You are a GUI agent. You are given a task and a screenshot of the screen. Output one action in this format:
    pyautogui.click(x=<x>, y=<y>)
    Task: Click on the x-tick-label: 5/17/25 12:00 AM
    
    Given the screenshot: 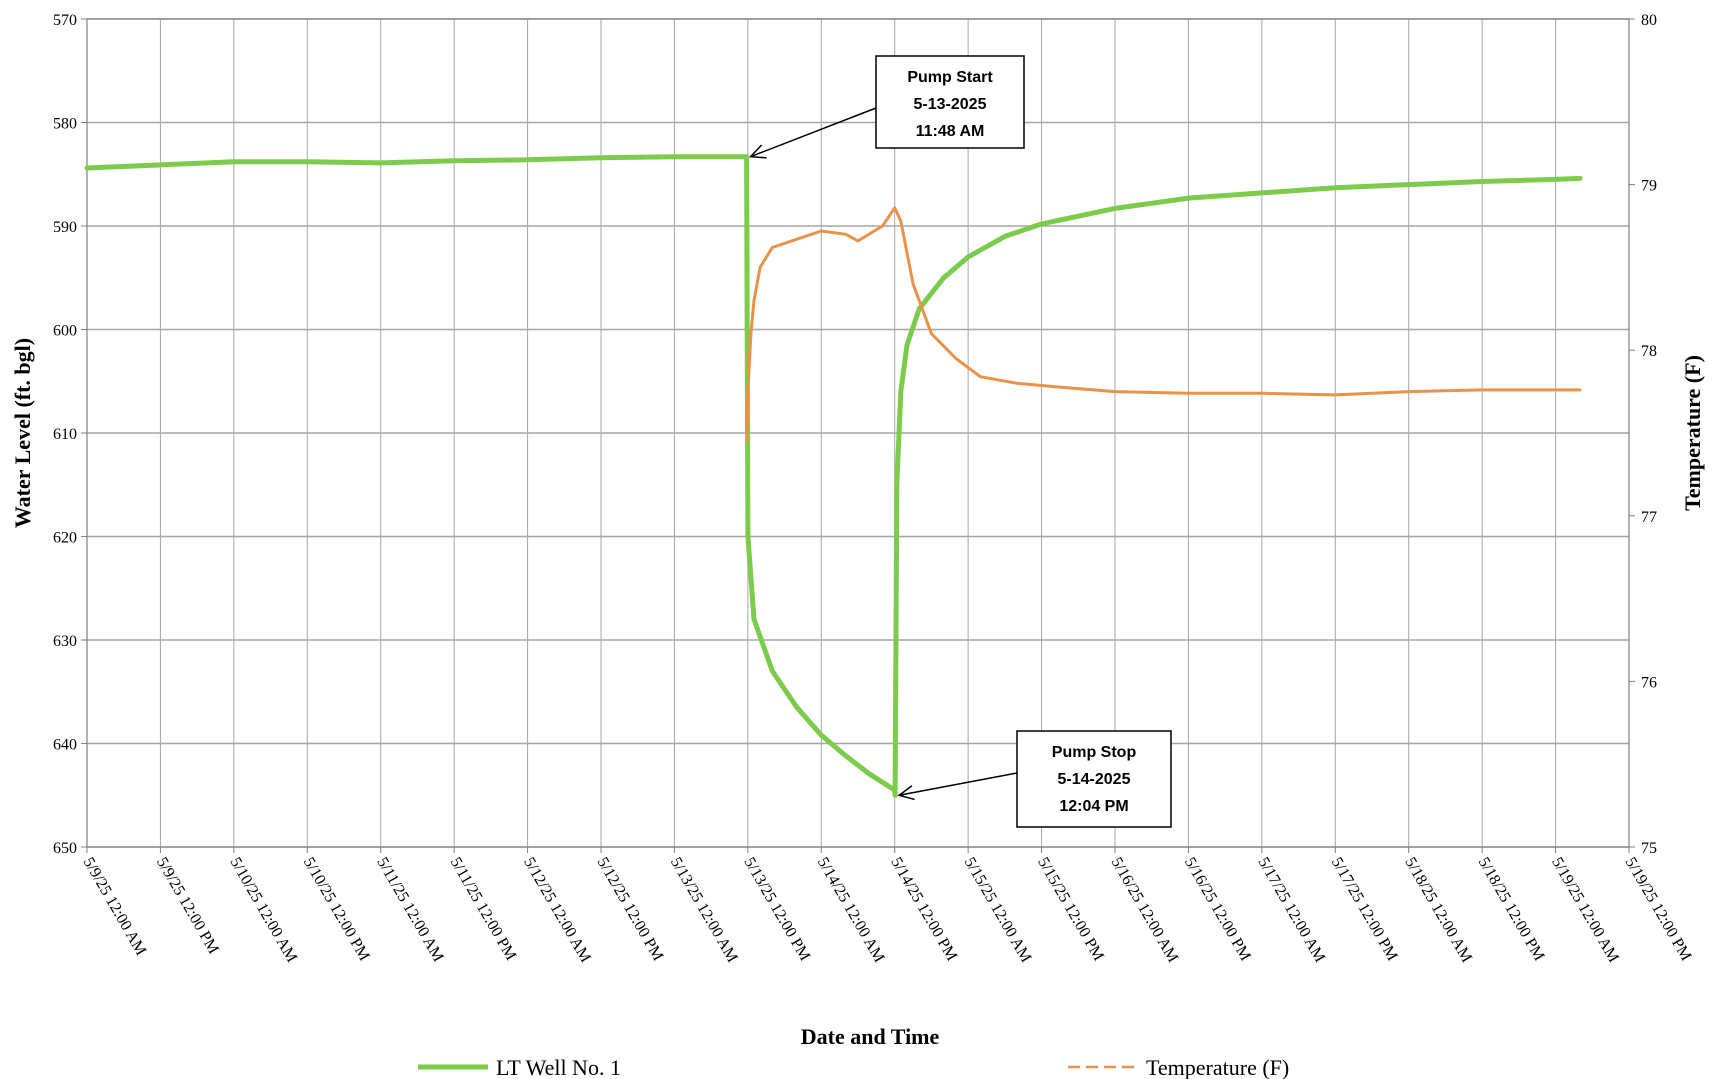 What is the action you would take?
    pyautogui.click(x=1291, y=910)
    